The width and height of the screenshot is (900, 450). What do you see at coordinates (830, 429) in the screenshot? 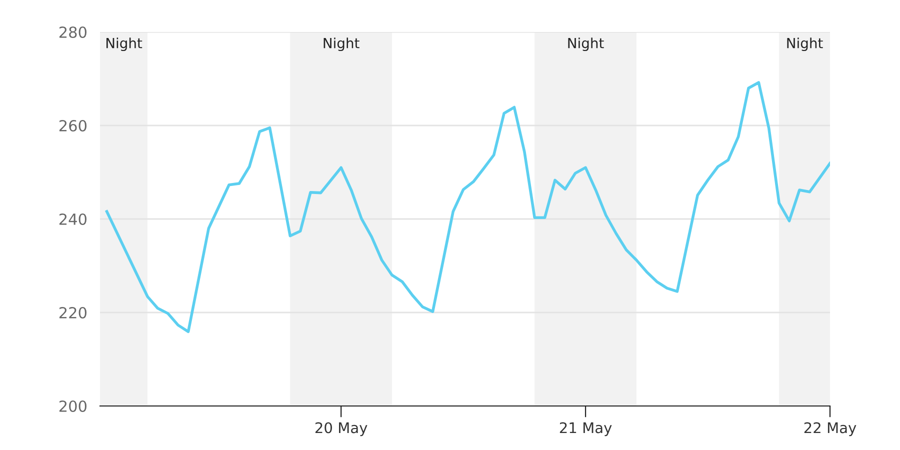
I see `x-tick-label: 22 May` at bounding box center [830, 429].